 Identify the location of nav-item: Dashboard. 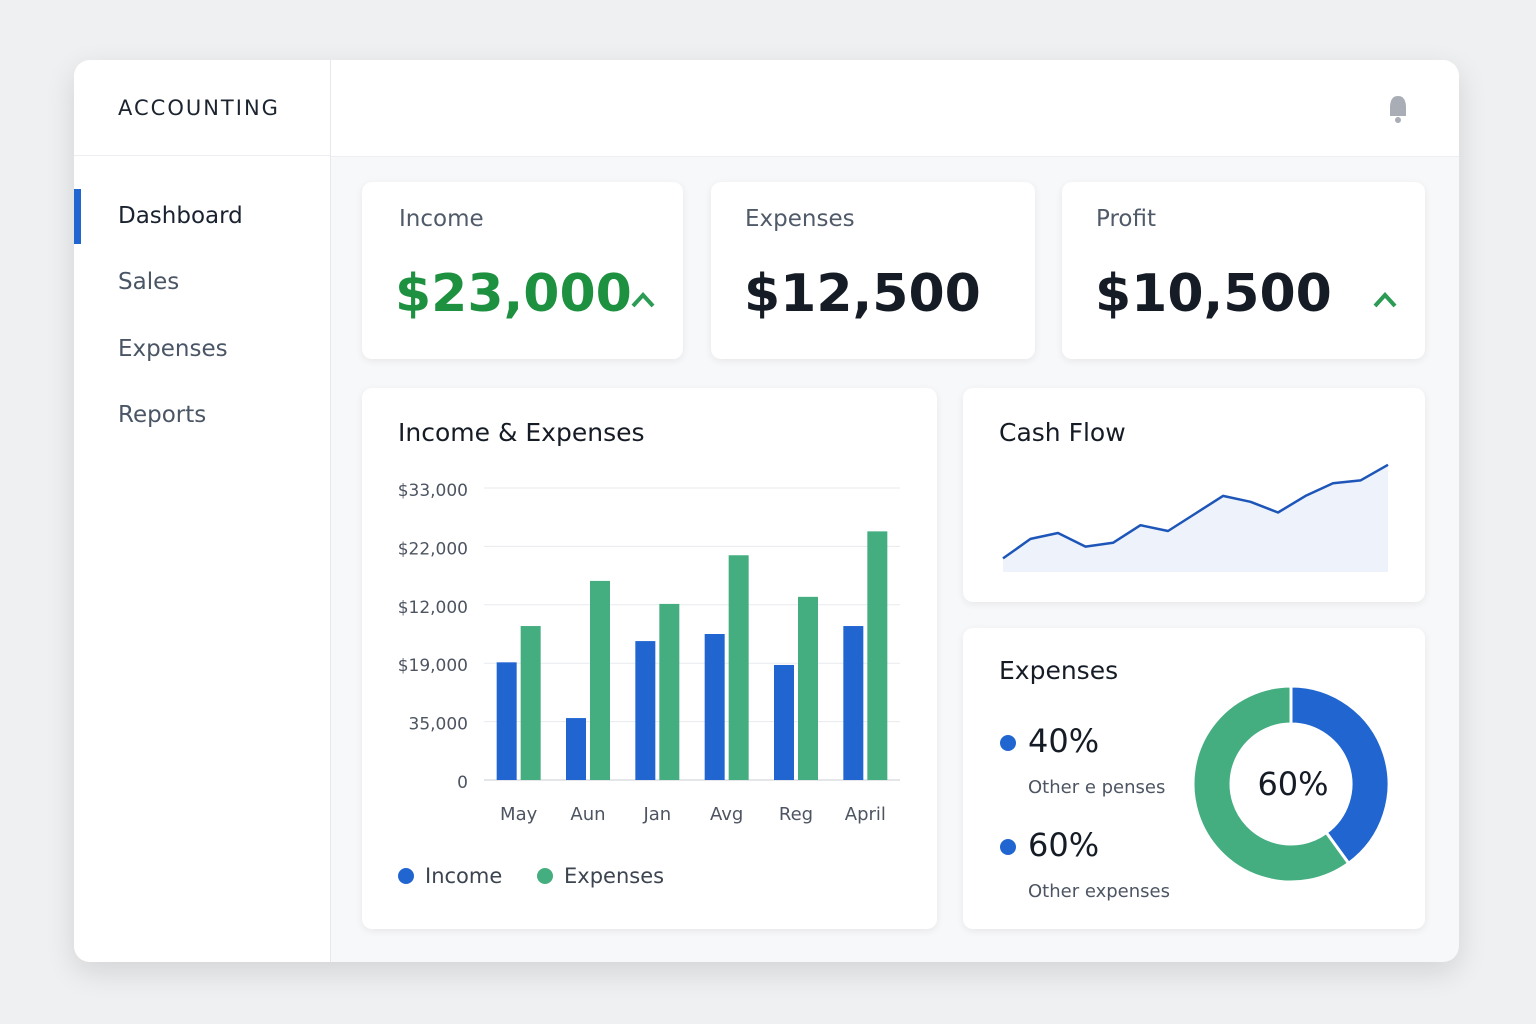
(180, 216).